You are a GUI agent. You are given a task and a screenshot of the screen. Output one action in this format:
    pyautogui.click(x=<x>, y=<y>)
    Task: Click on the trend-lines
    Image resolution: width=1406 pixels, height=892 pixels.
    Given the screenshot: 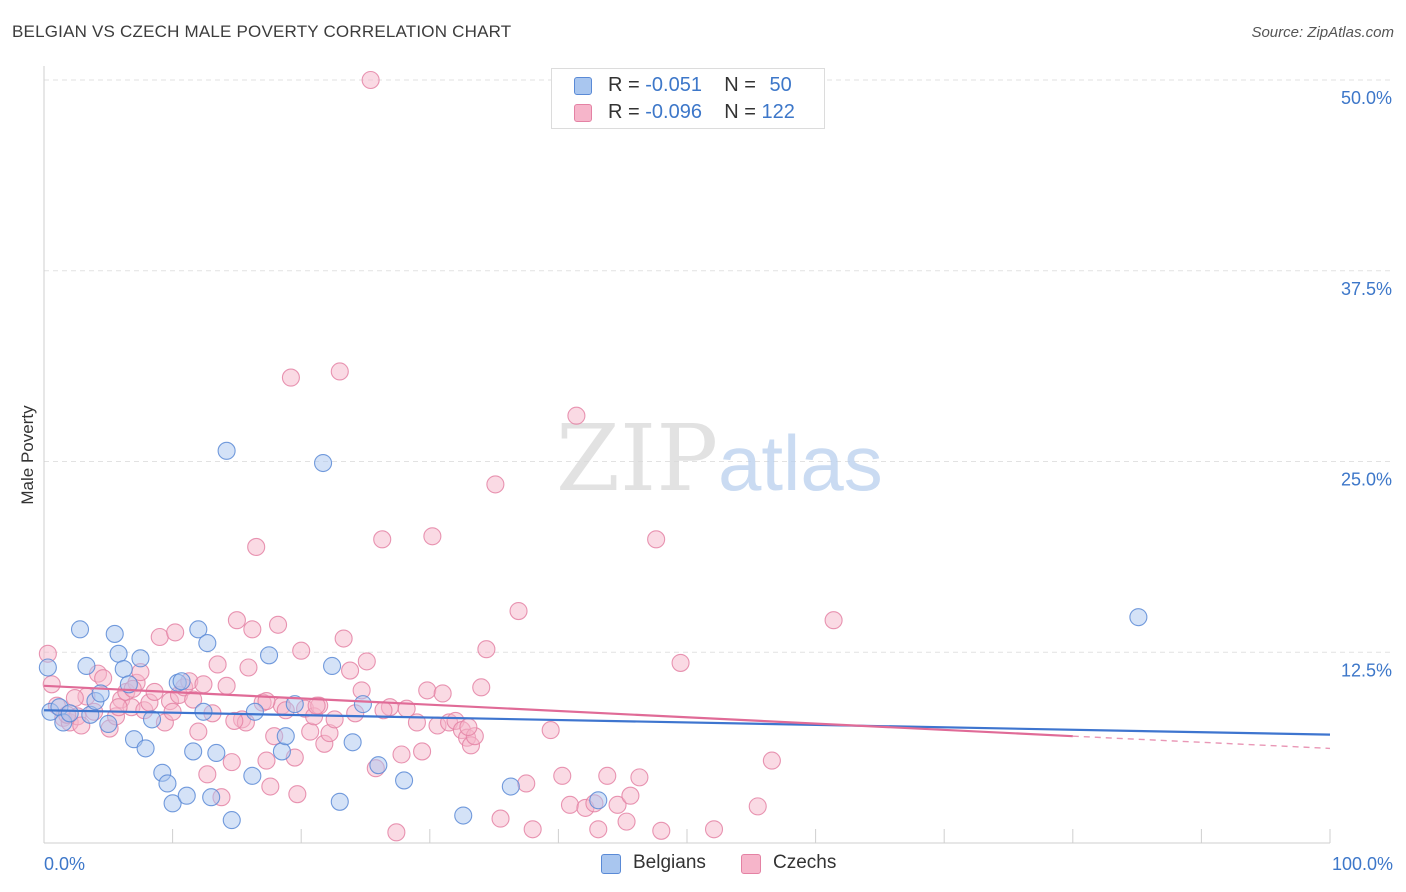 What is the action you would take?
    pyautogui.click(x=687, y=717)
    